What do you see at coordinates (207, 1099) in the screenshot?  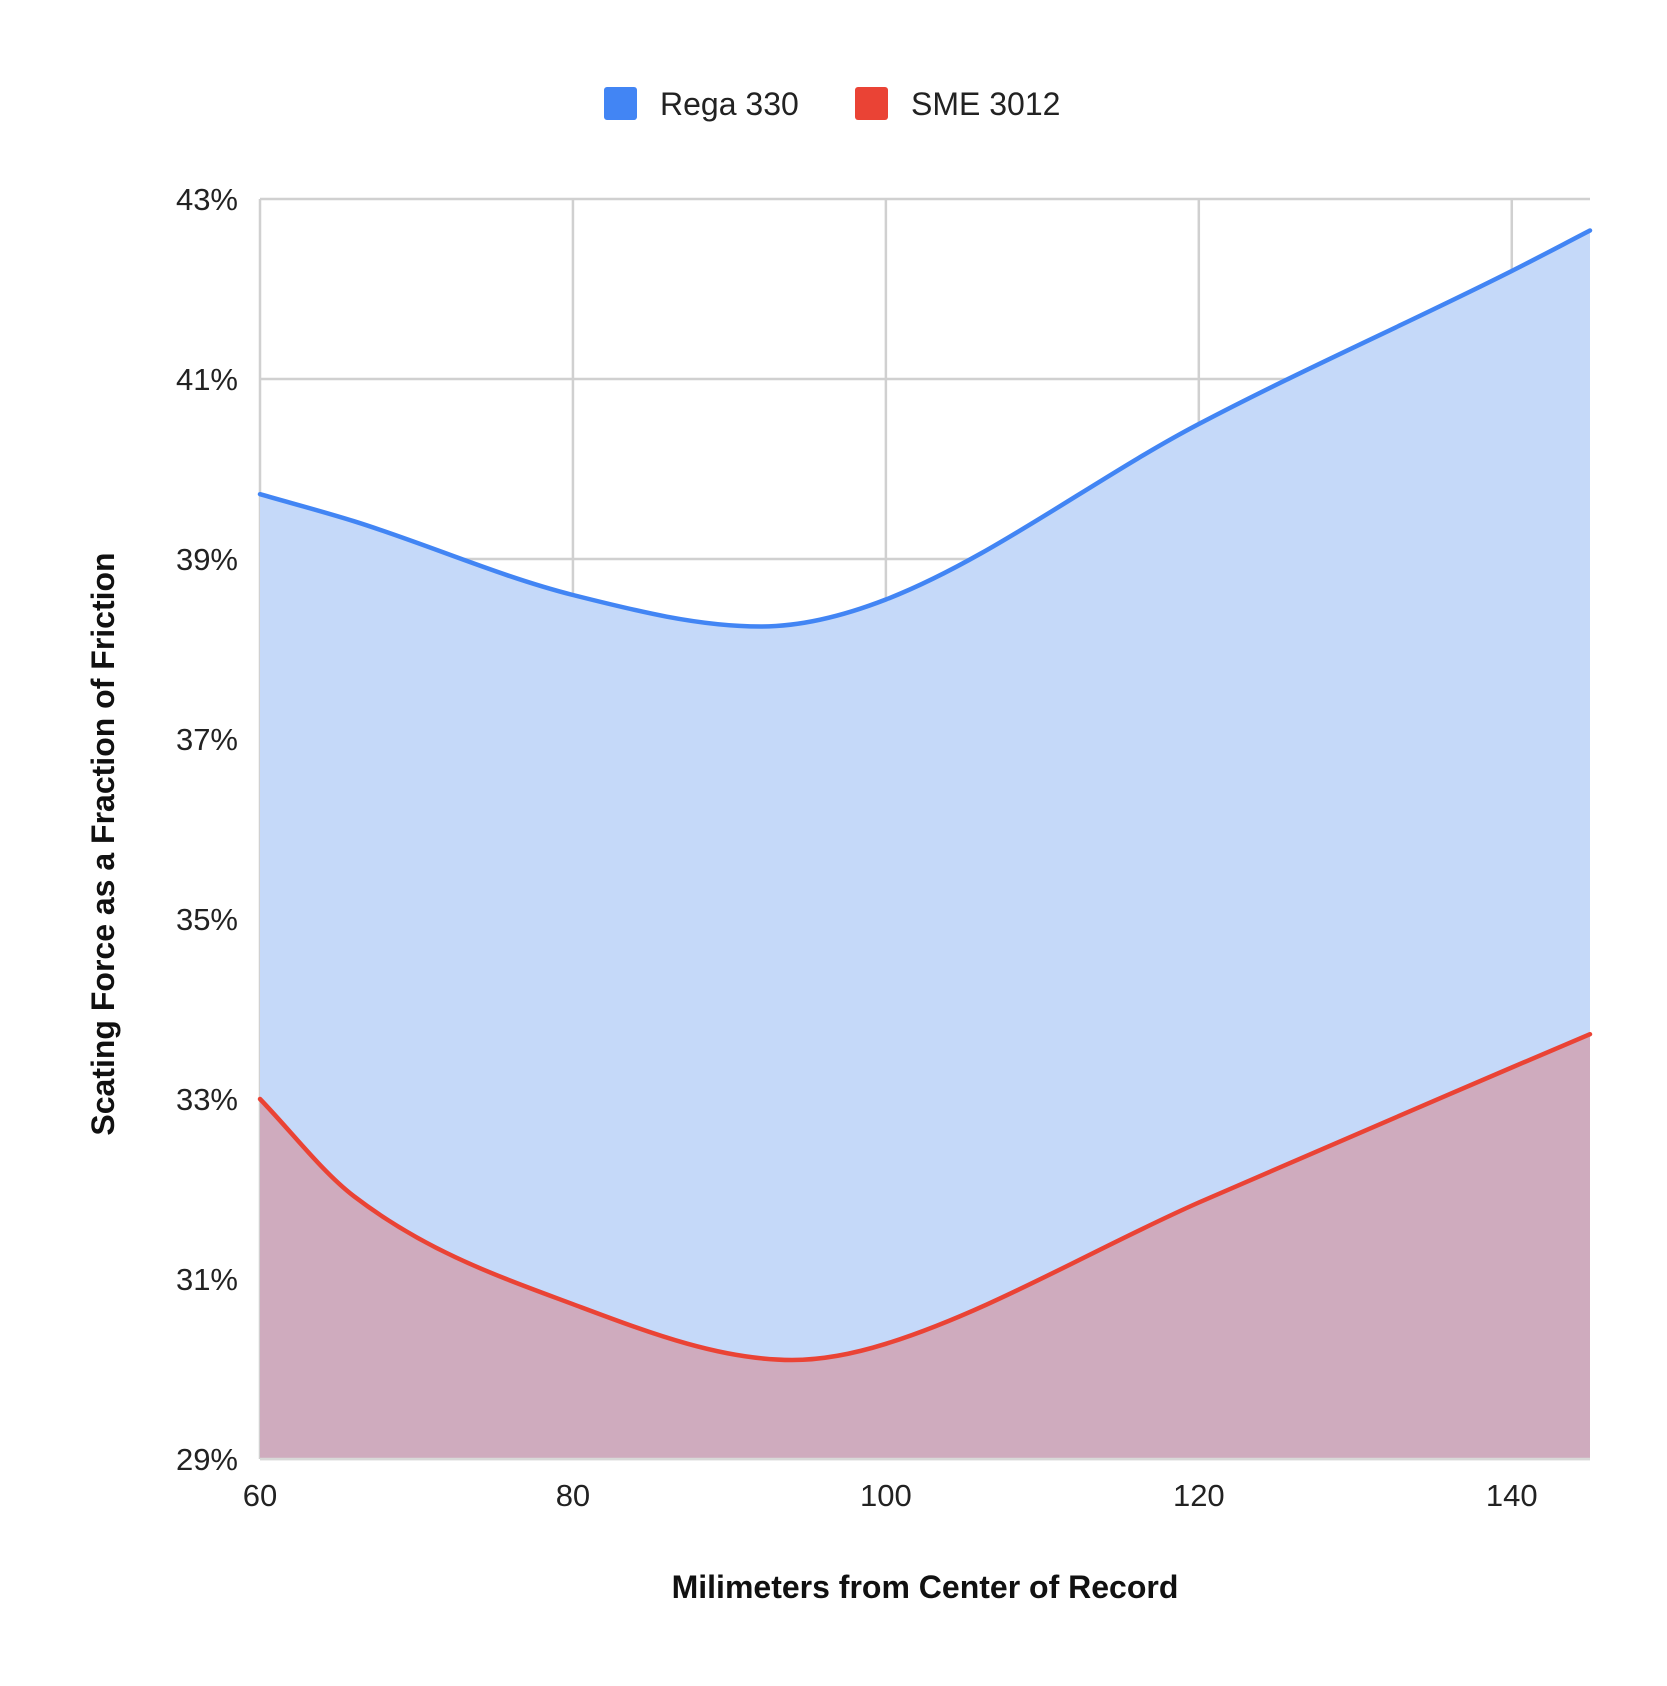 I see `y-tick-label: 33%` at bounding box center [207, 1099].